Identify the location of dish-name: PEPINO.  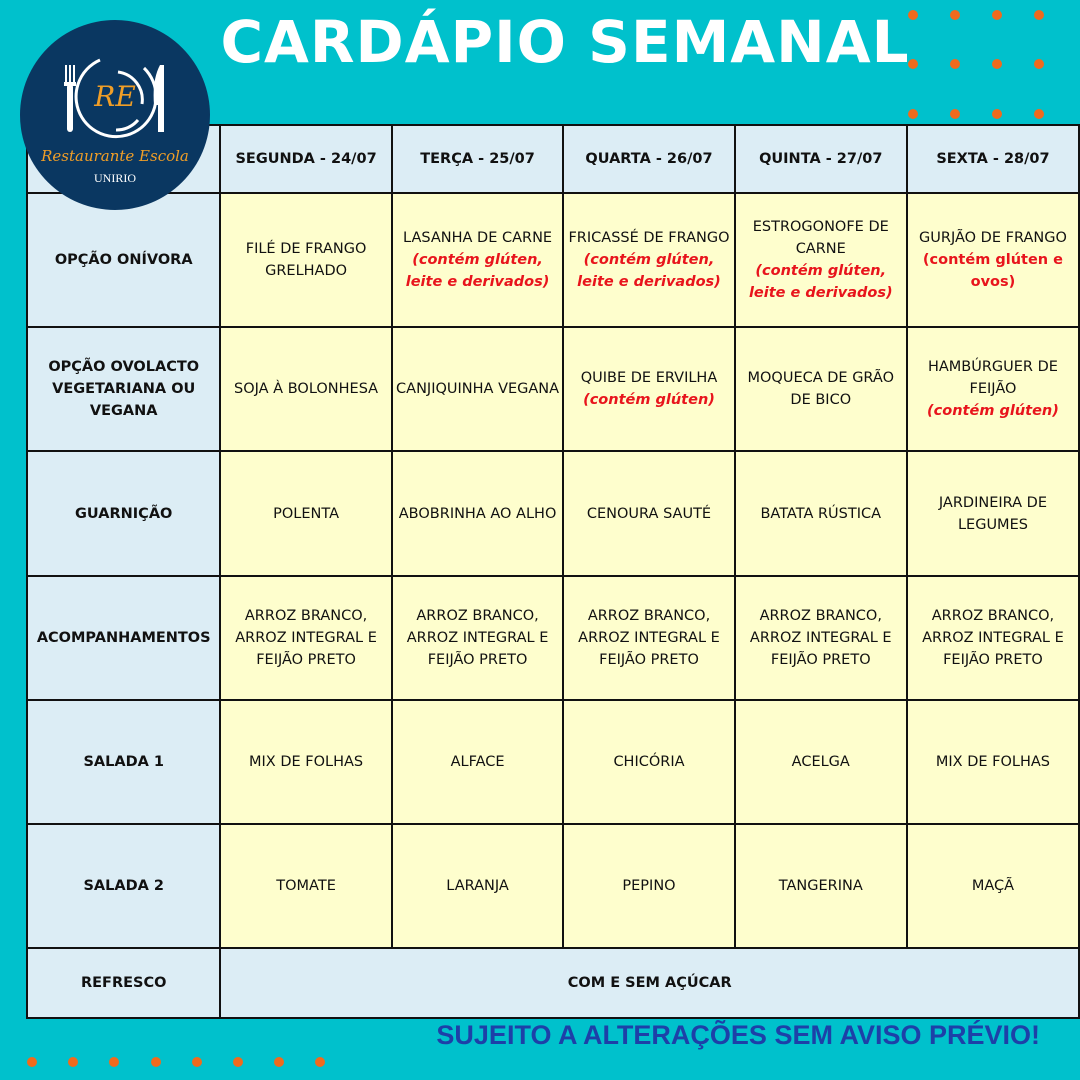
(649, 886).